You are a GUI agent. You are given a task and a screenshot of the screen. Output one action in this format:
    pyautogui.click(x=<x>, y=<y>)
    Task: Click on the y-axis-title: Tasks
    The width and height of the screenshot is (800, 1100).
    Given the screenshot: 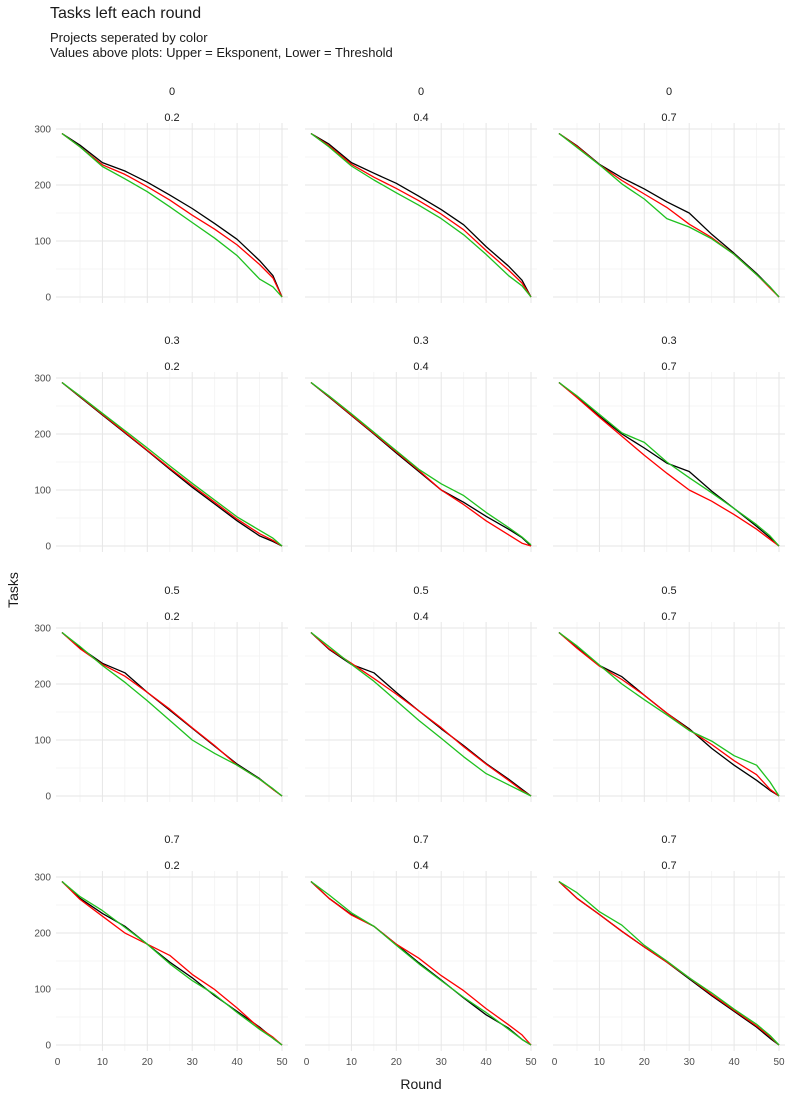 What is the action you would take?
    pyautogui.click(x=13, y=590)
    